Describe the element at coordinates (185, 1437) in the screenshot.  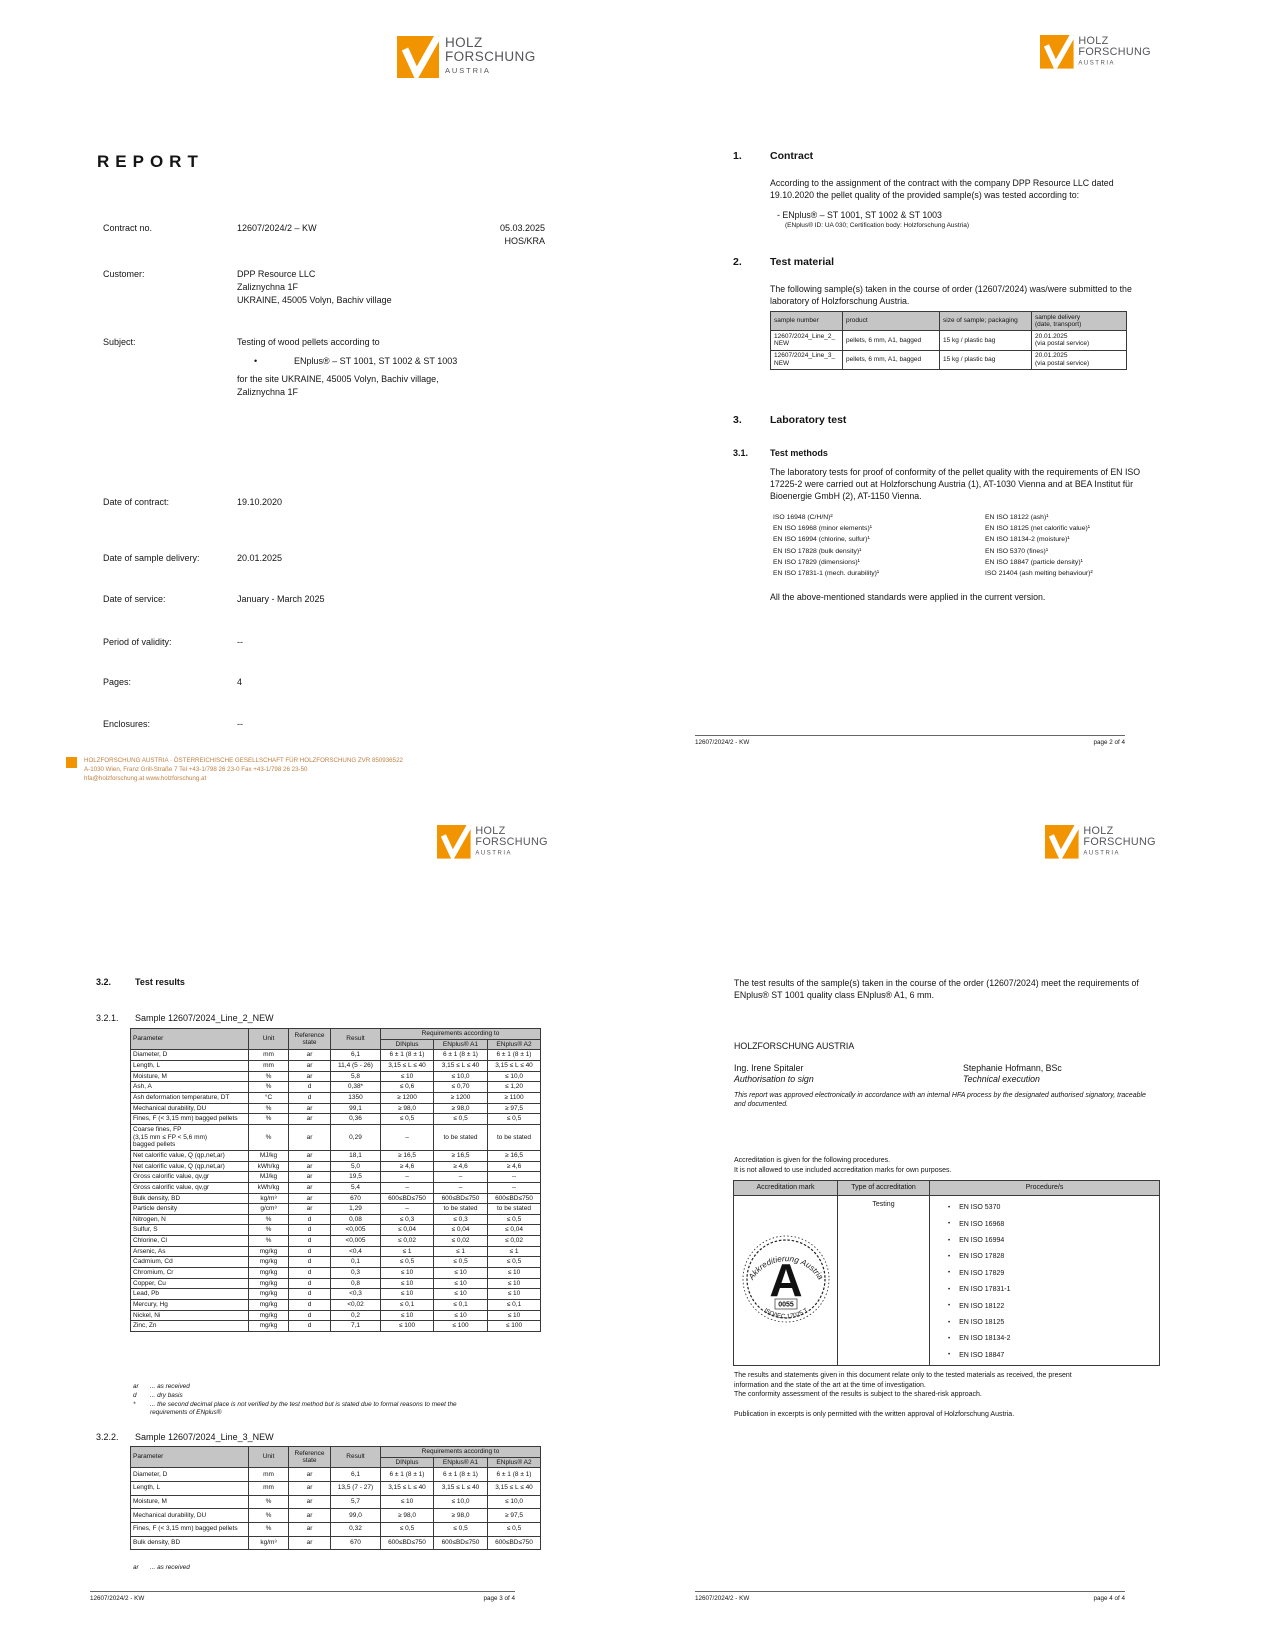
I see `section-322-heading: 3.2.2. Sample 12607/2024_Line_3_NEW` at that location.